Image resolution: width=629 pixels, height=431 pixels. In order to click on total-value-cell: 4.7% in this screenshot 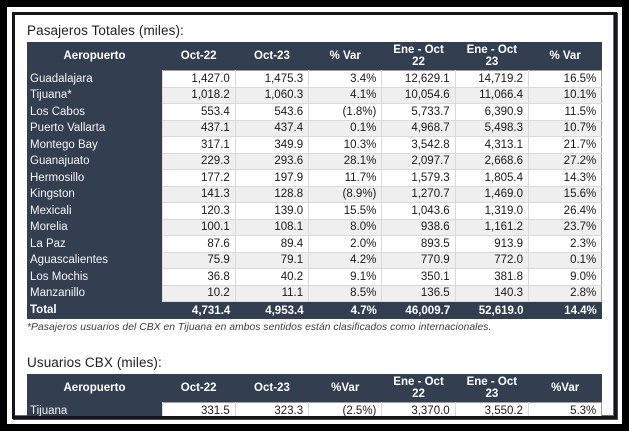, I will do `click(345, 310)`.